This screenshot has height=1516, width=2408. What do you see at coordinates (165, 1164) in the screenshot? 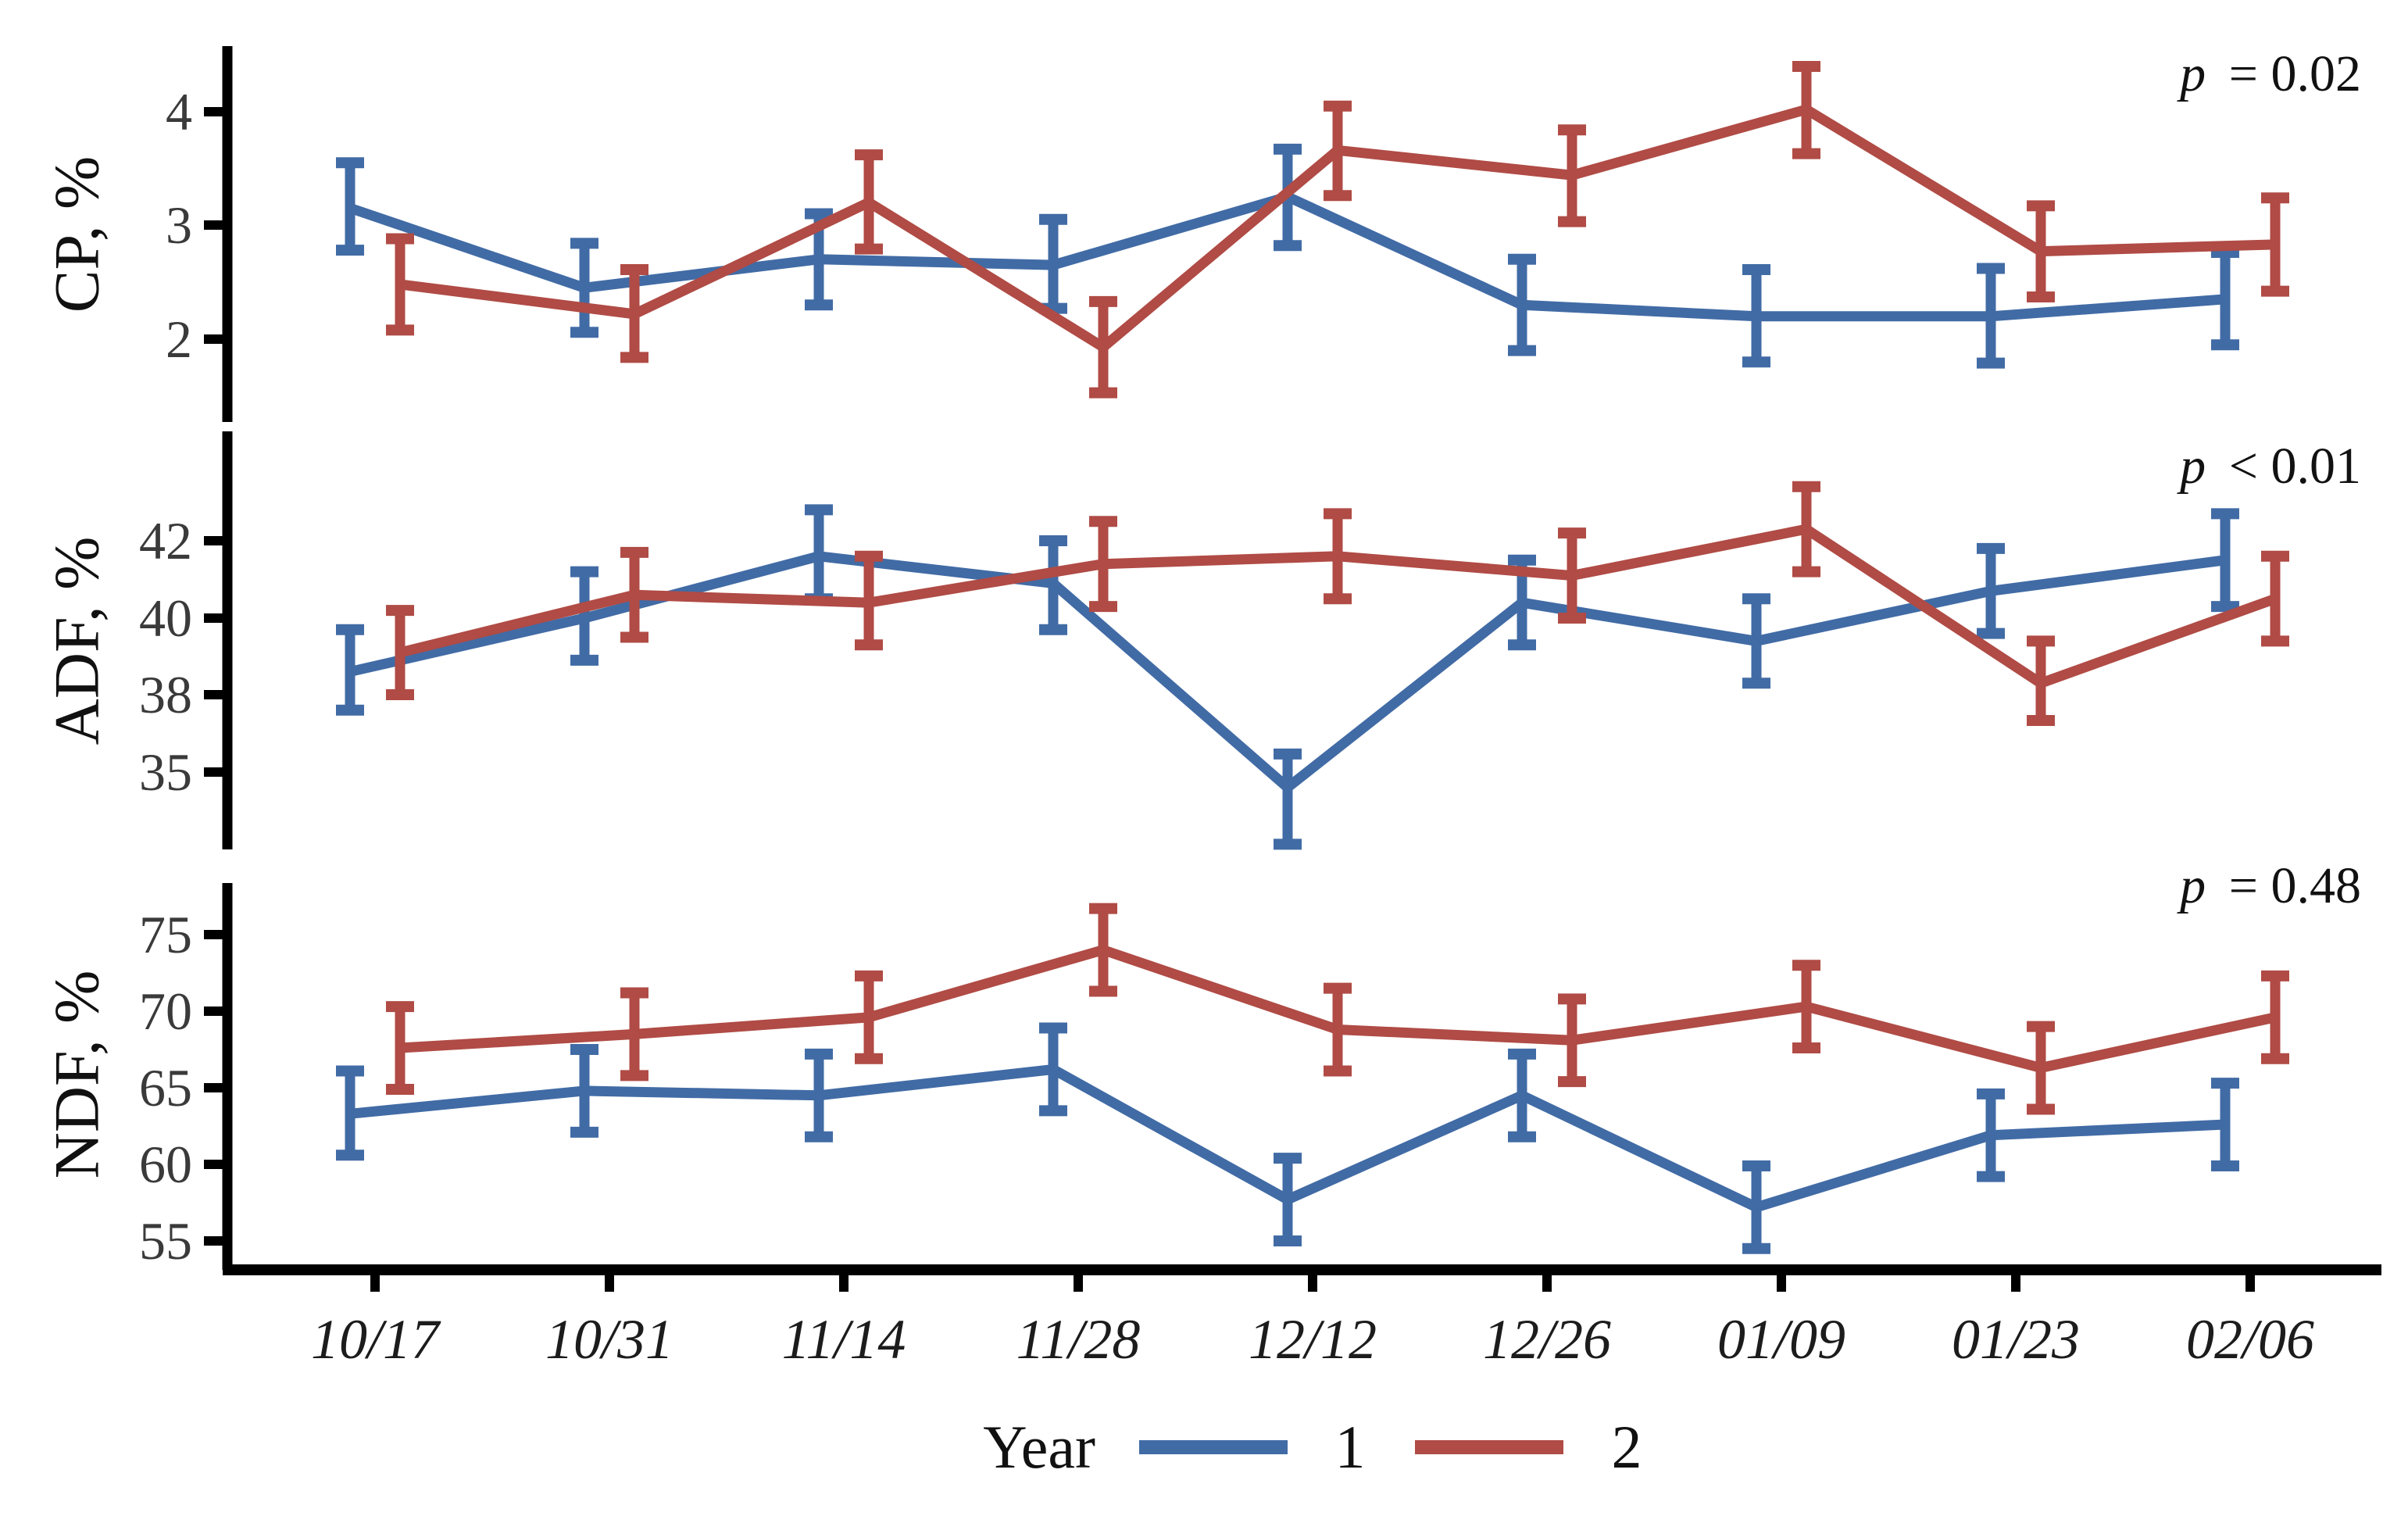
I see `y-tick-label: 60` at bounding box center [165, 1164].